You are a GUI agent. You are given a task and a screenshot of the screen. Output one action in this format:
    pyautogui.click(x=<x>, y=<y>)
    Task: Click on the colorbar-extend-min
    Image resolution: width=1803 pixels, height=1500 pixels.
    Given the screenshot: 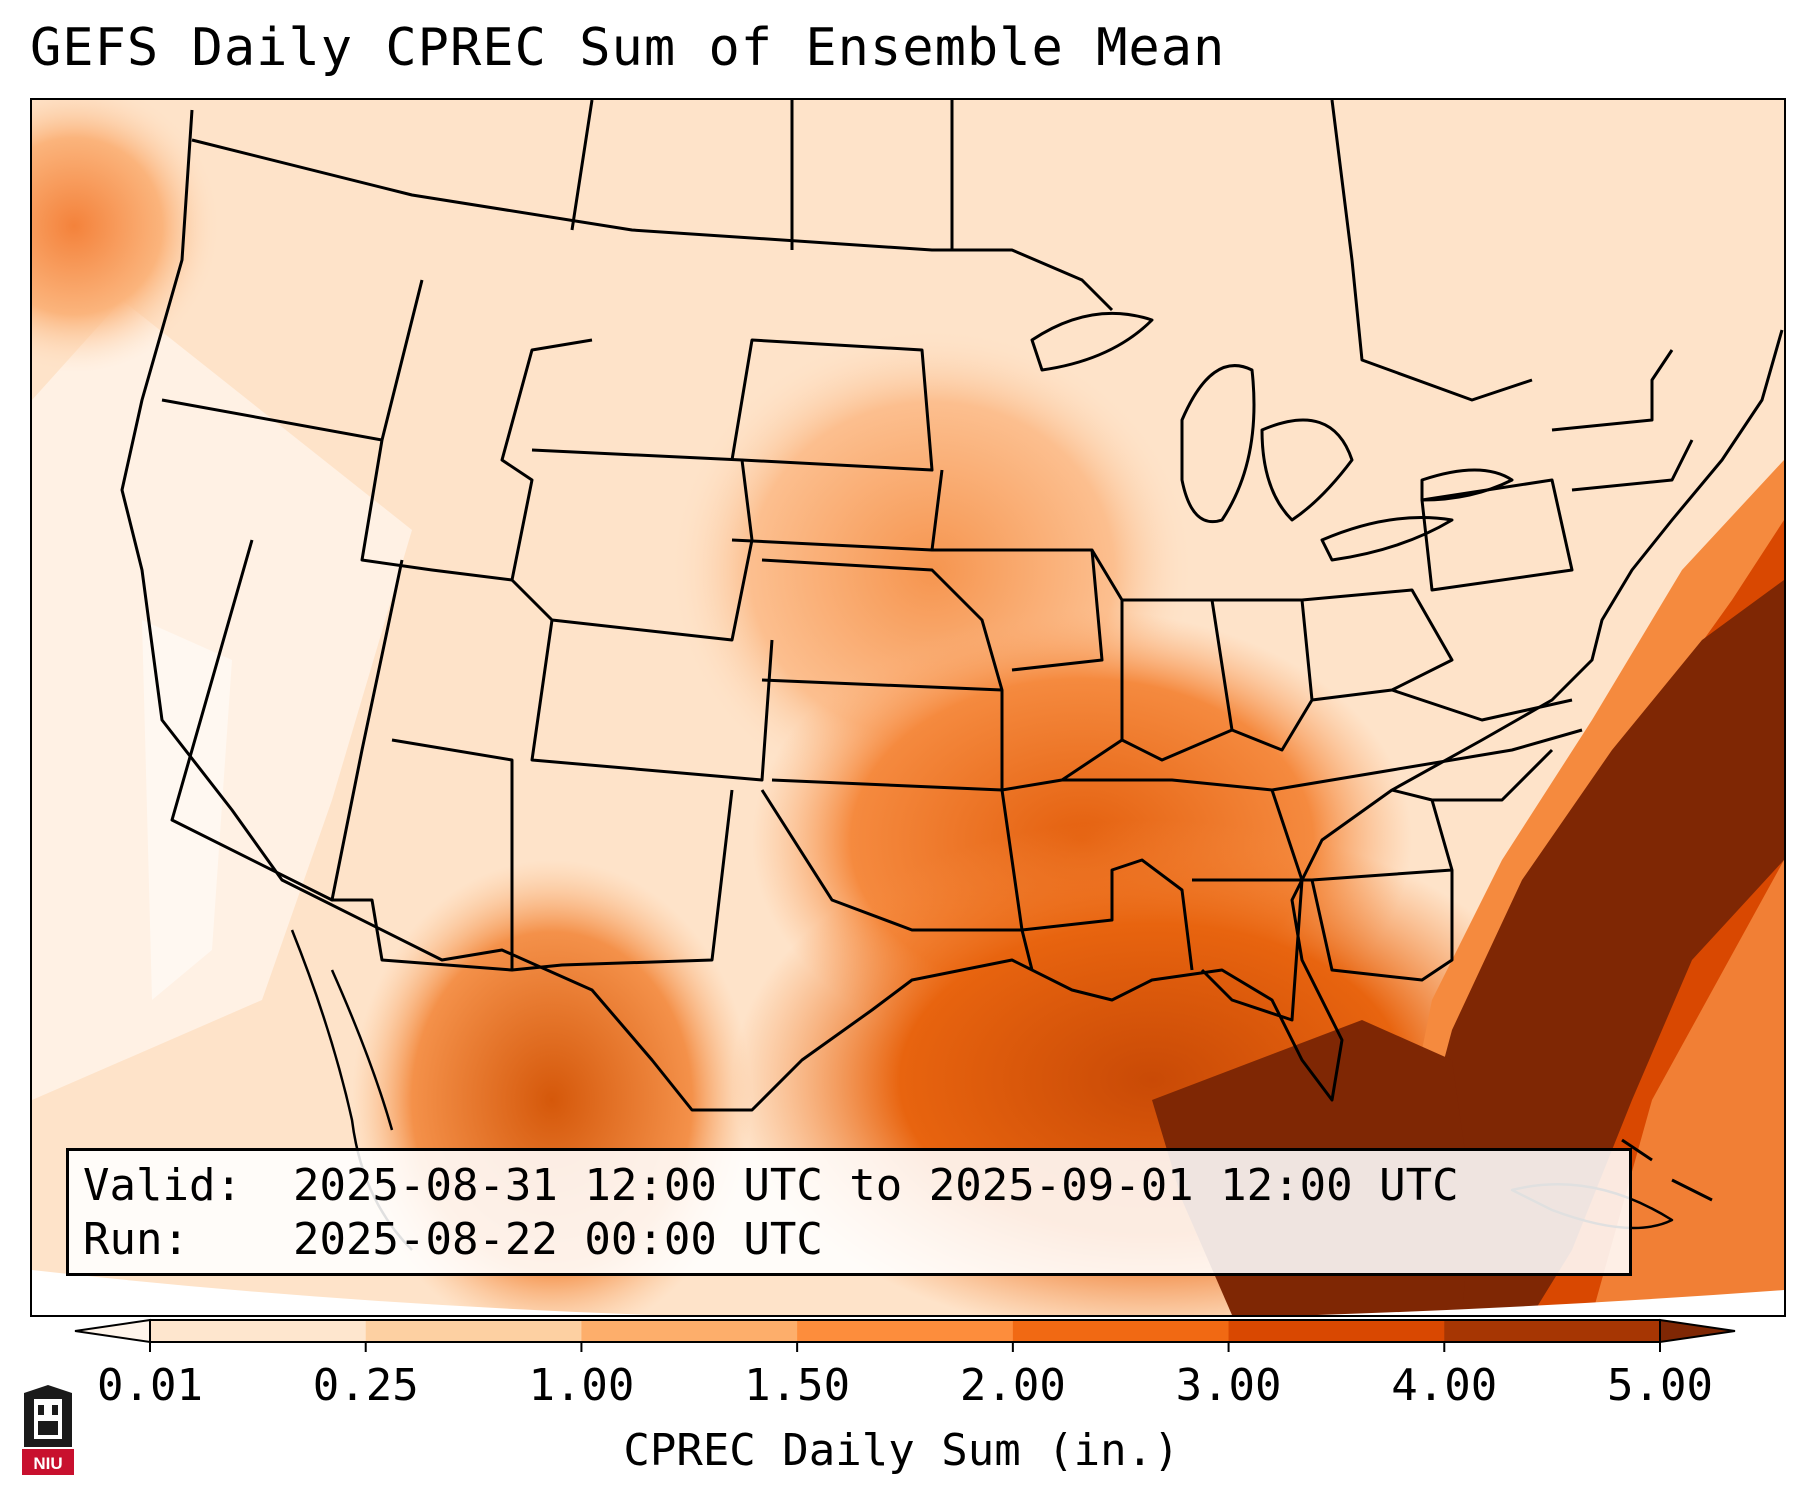 What is the action you would take?
    pyautogui.click(x=112, y=1331)
    